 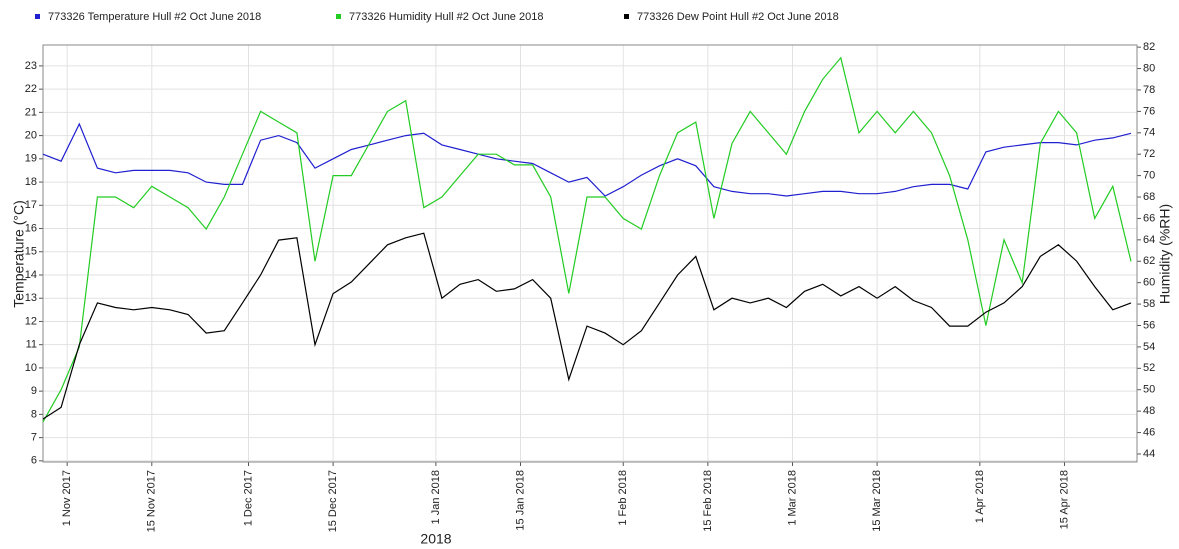 I want to click on y2-tick-label: 60, so click(x=1149, y=283).